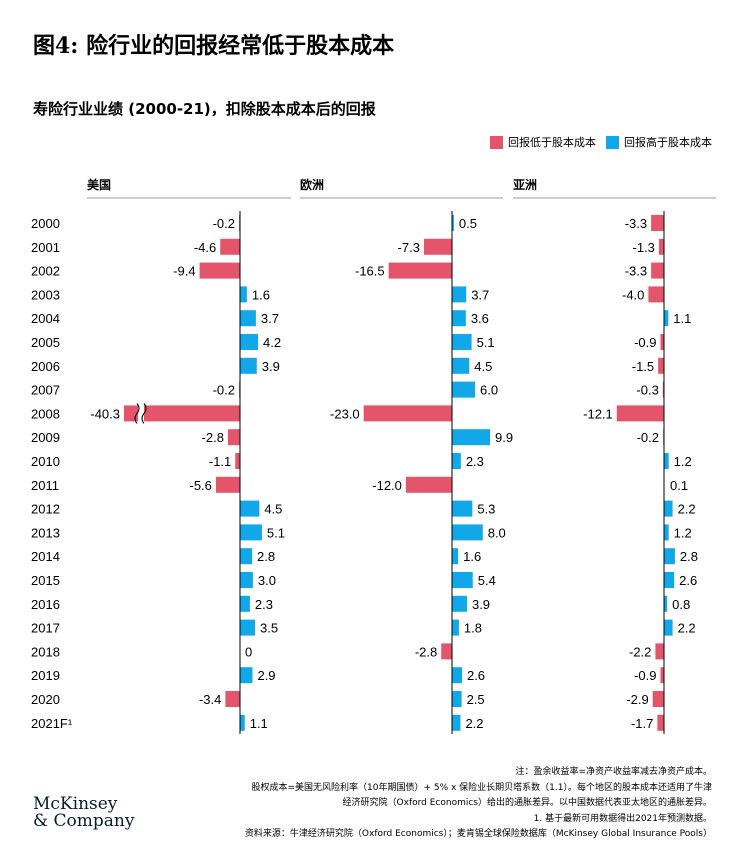 This screenshot has width=750, height=852. I want to click on category-label: 2010, so click(45, 461).